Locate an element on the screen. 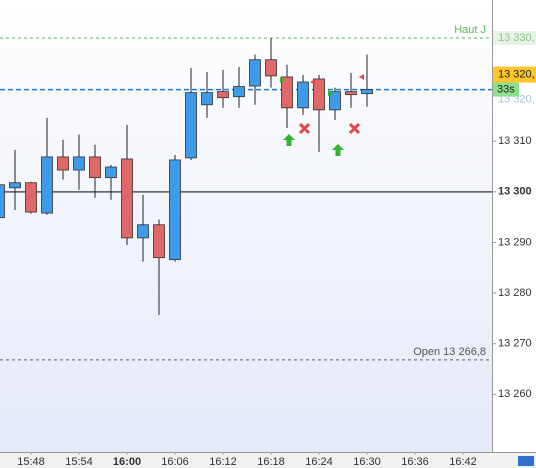  level-name: Haut J is located at coordinates (470, 30).